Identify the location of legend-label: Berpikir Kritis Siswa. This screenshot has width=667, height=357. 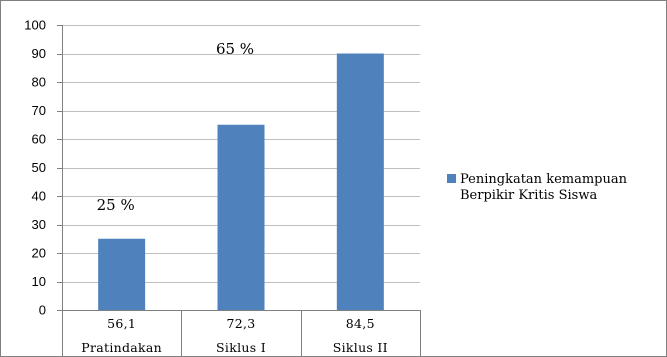
(528, 195).